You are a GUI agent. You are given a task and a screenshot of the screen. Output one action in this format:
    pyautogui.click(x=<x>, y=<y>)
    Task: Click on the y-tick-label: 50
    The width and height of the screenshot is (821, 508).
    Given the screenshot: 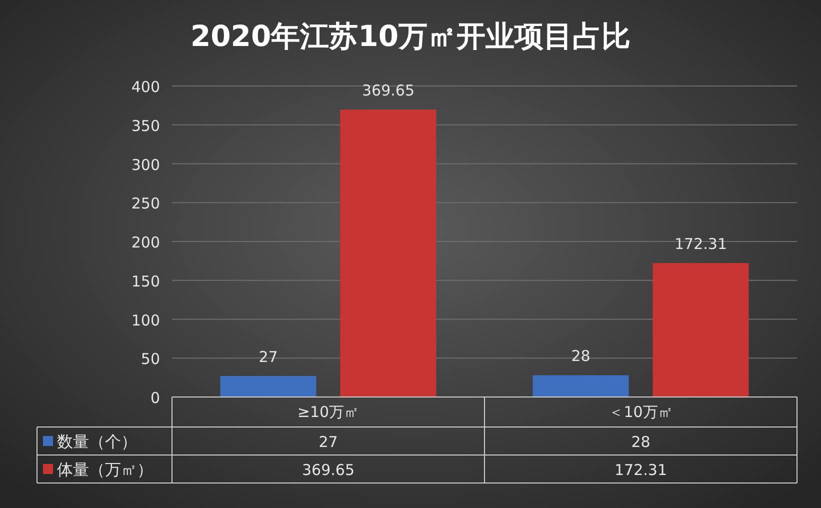 What is the action you would take?
    pyautogui.click(x=150, y=359)
    